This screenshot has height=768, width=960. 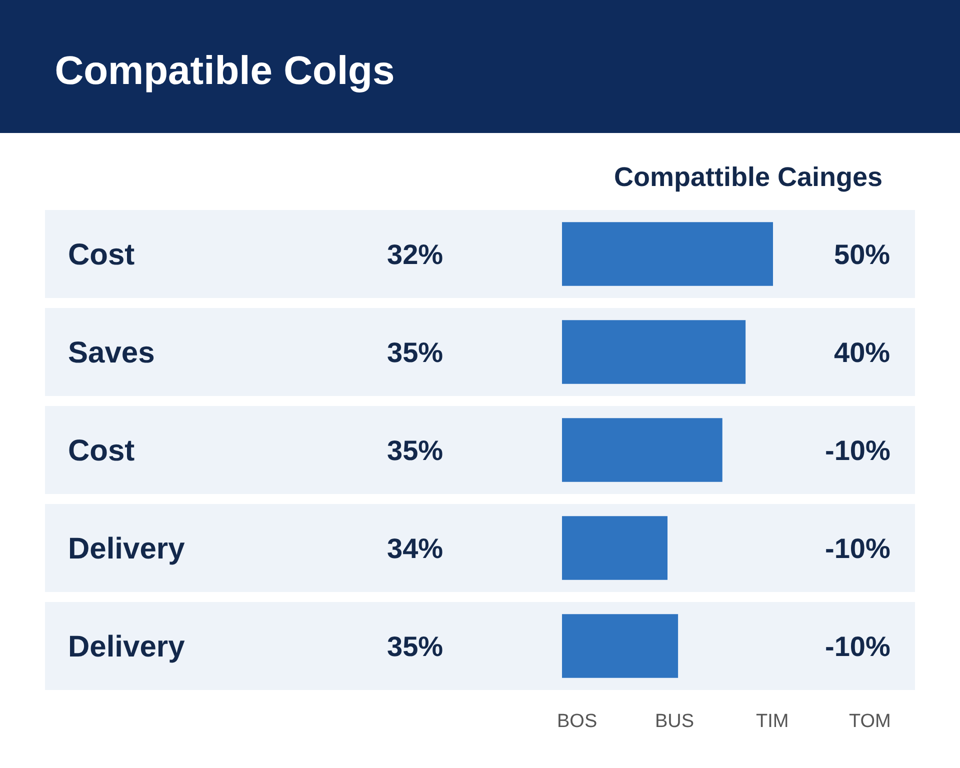 What do you see at coordinates (674, 721) in the screenshot?
I see `text: BUS` at bounding box center [674, 721].